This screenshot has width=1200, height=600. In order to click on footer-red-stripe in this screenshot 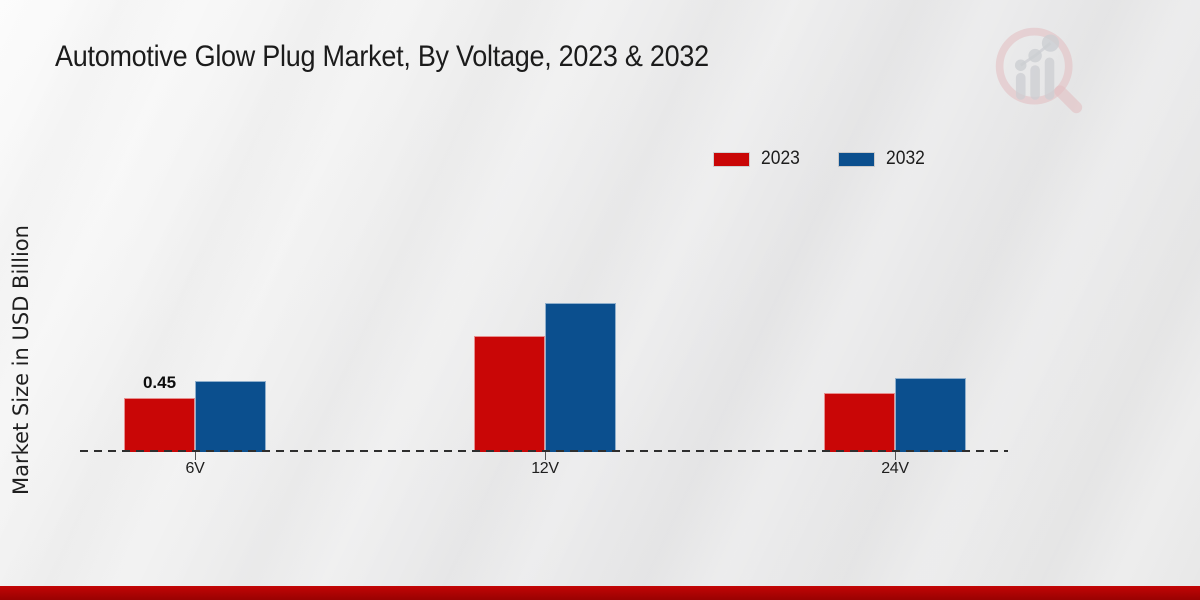, I will do `click(600, 593)`.